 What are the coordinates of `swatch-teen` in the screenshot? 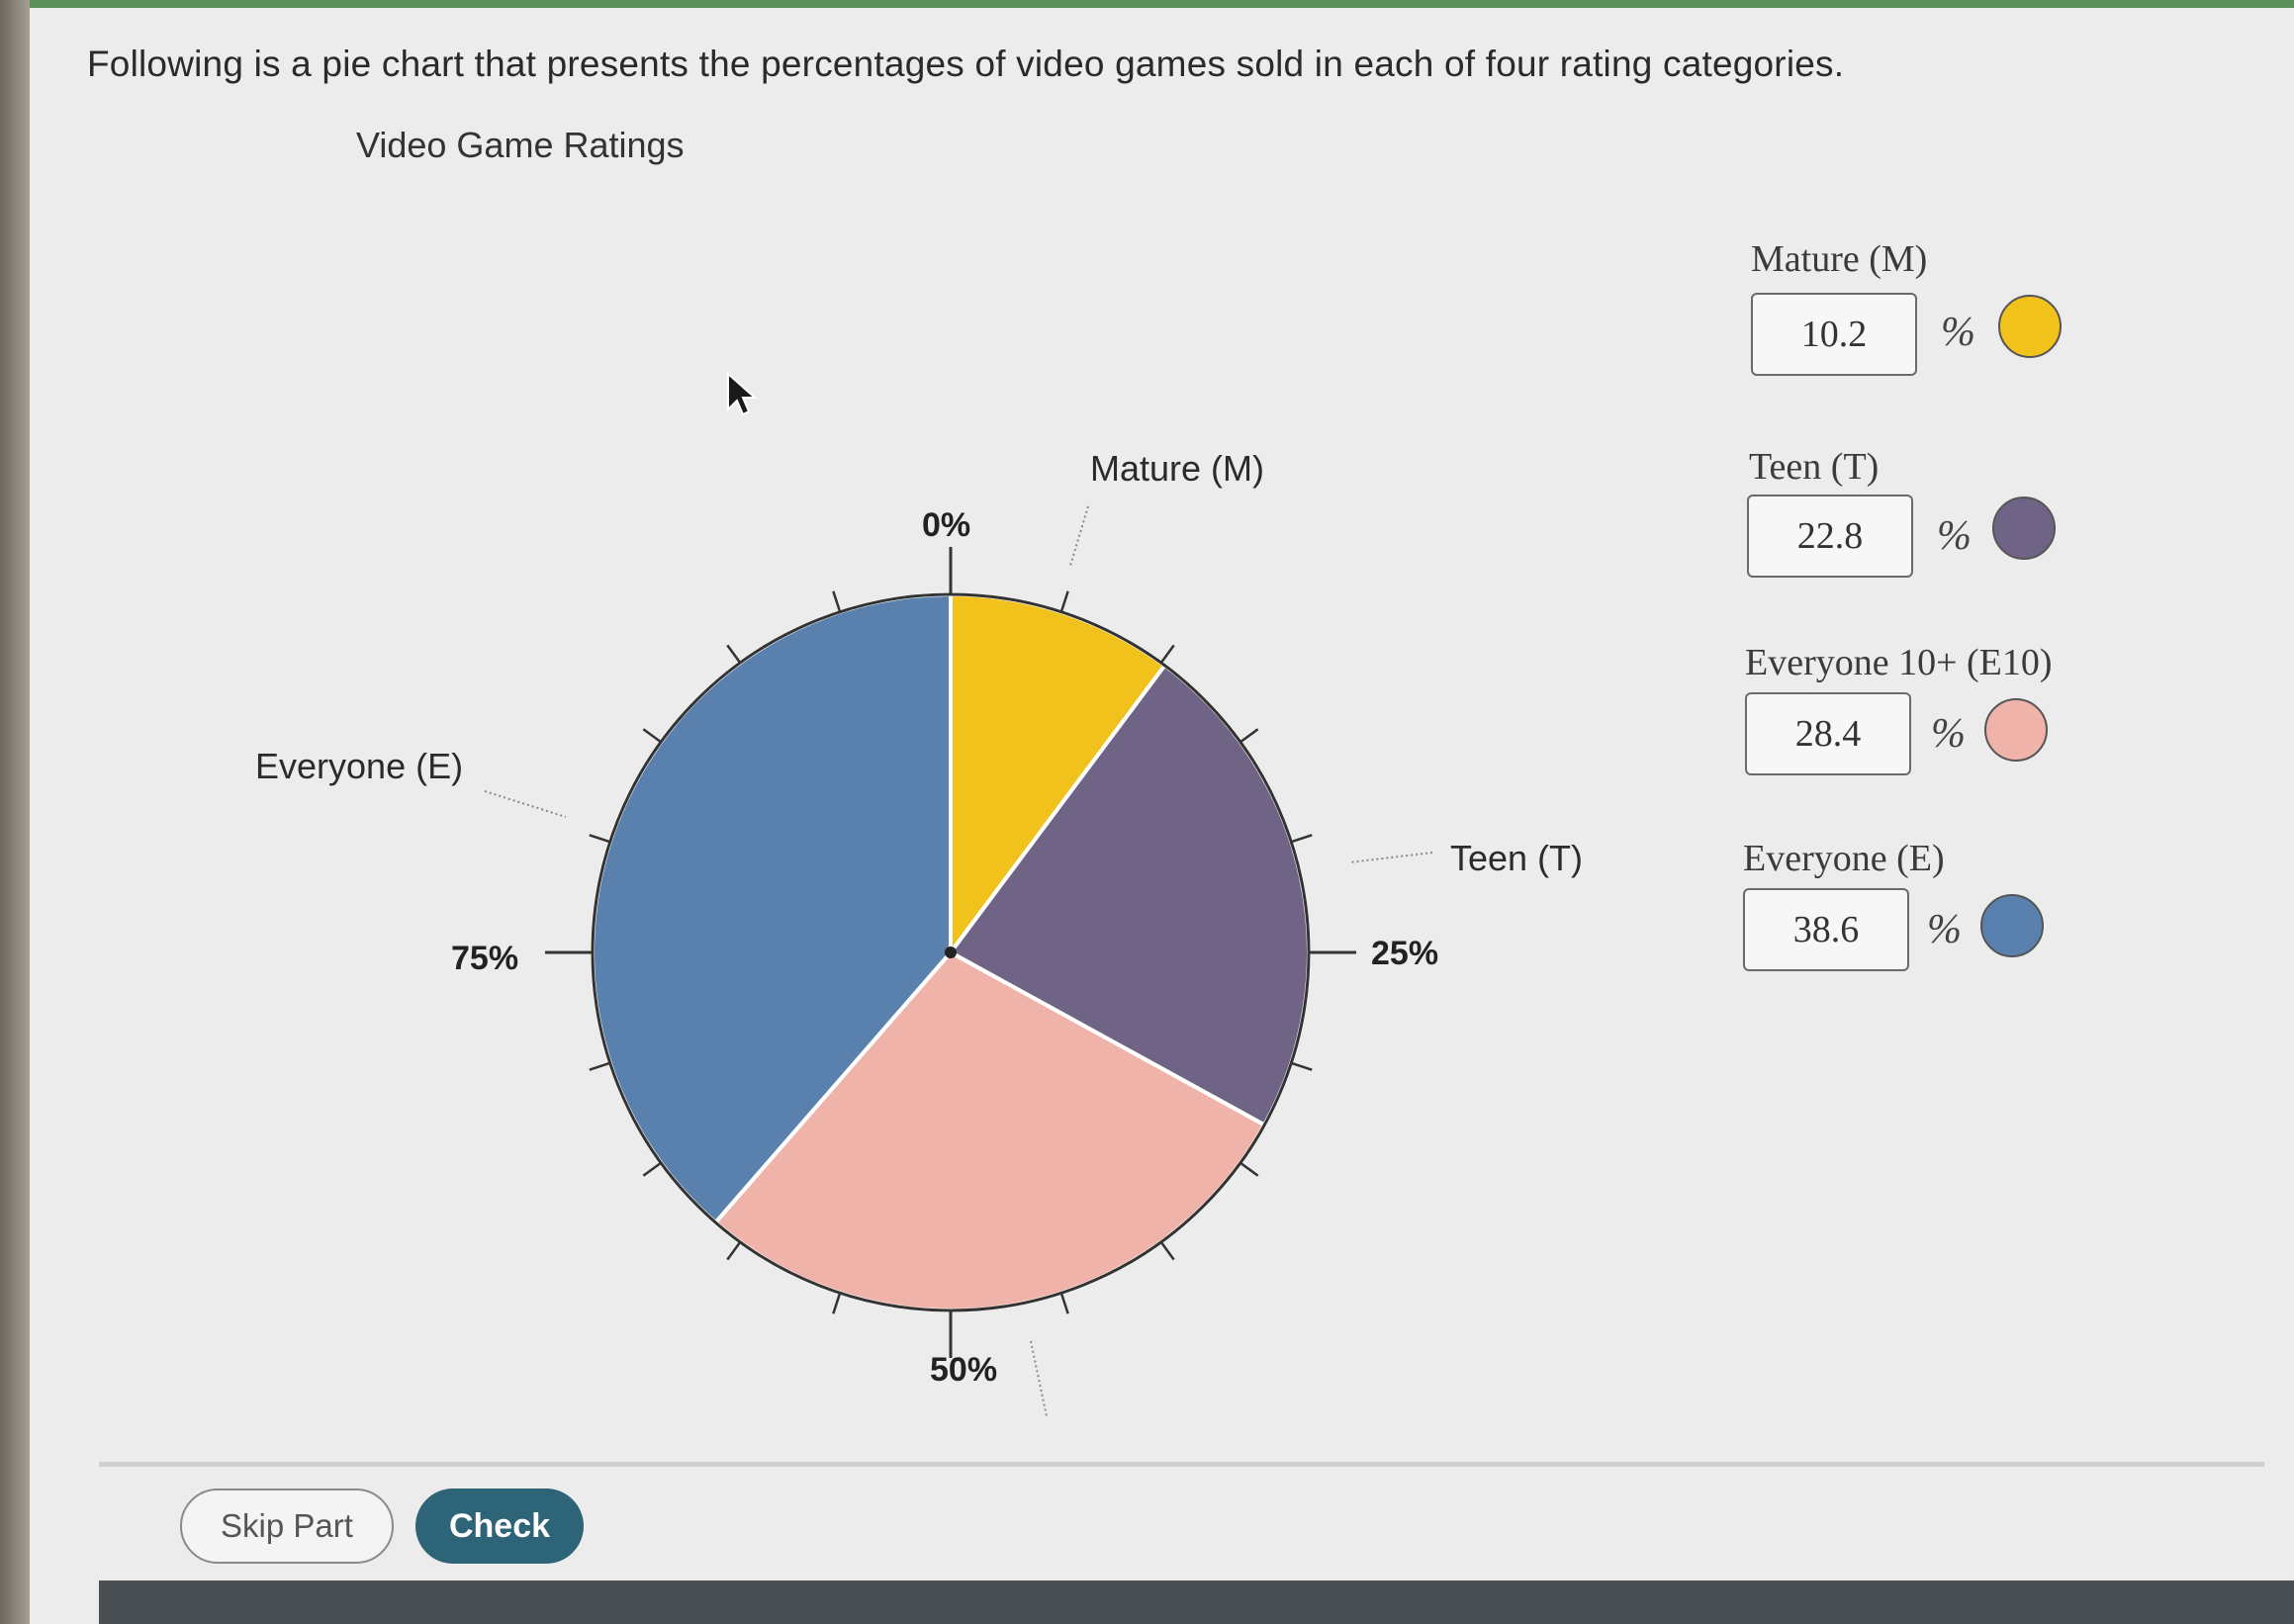 It's located at (2024, 528).